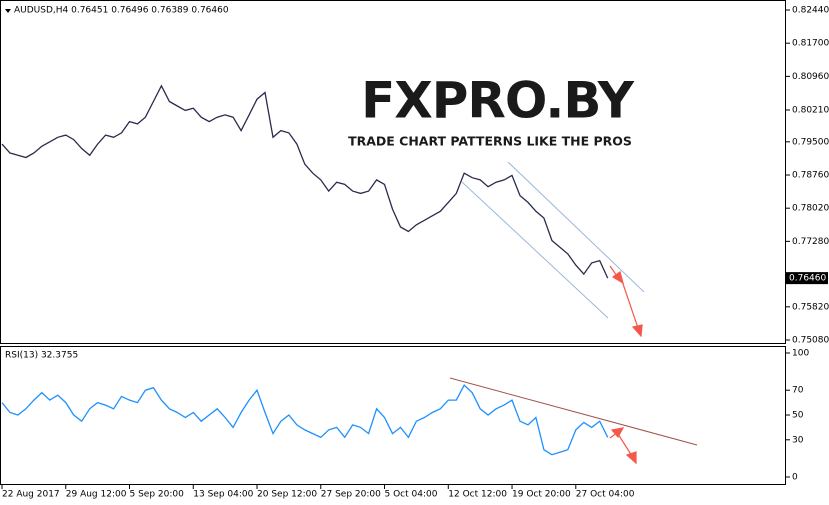 The width and height of the screenshot is (829, 505). I want to click on y-tick-label: 50, so click(798, 416).